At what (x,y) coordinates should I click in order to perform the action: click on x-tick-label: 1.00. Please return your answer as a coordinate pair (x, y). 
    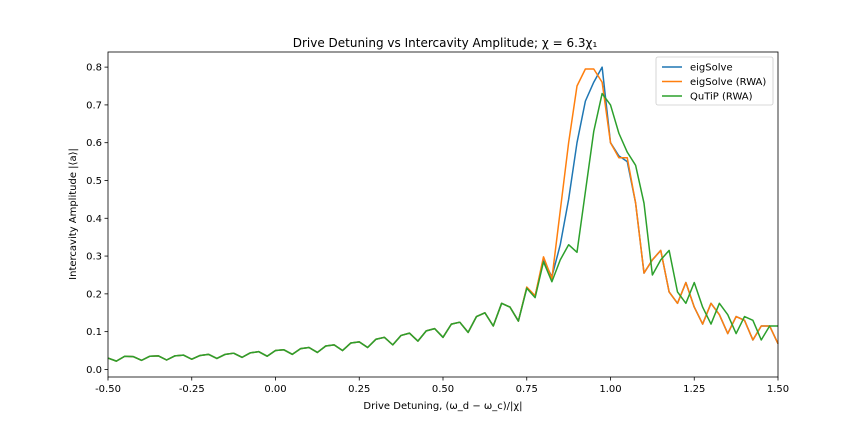
    Looking at the image, I should click on (610, 389).